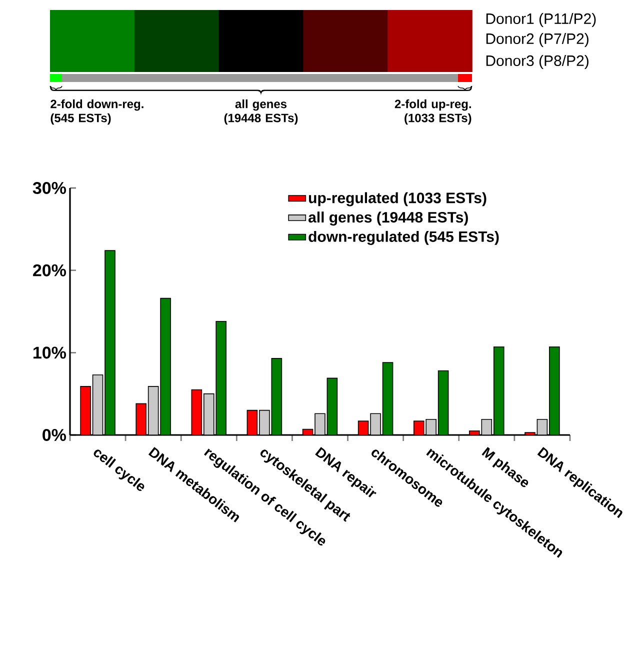 The height and width of the screenshot is (662, 639). What do you see at coordinates (403, 237) in the screenshot?
I see `legend-label: down-regulated (545 ESTs)` at bounding box center [403, 237].